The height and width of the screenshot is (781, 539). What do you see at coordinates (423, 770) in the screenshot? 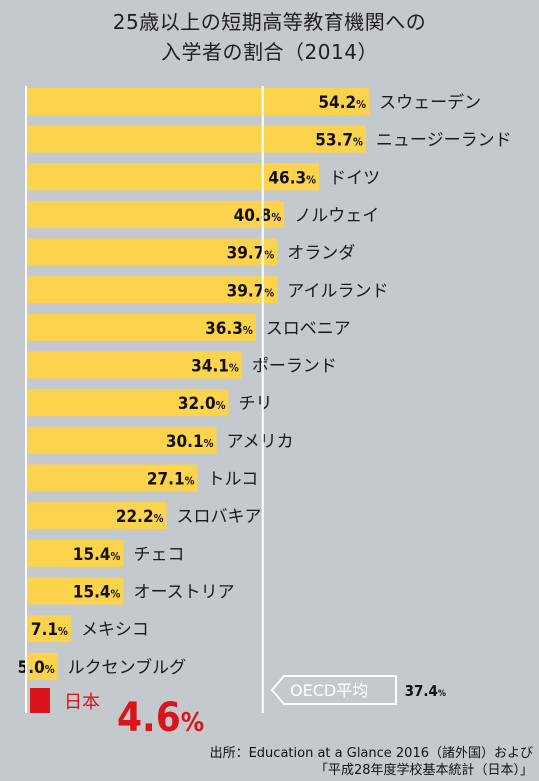
I see `source-line2: 「平成28年度学校基本統計（日本）」` at bounding box center [423, 770].